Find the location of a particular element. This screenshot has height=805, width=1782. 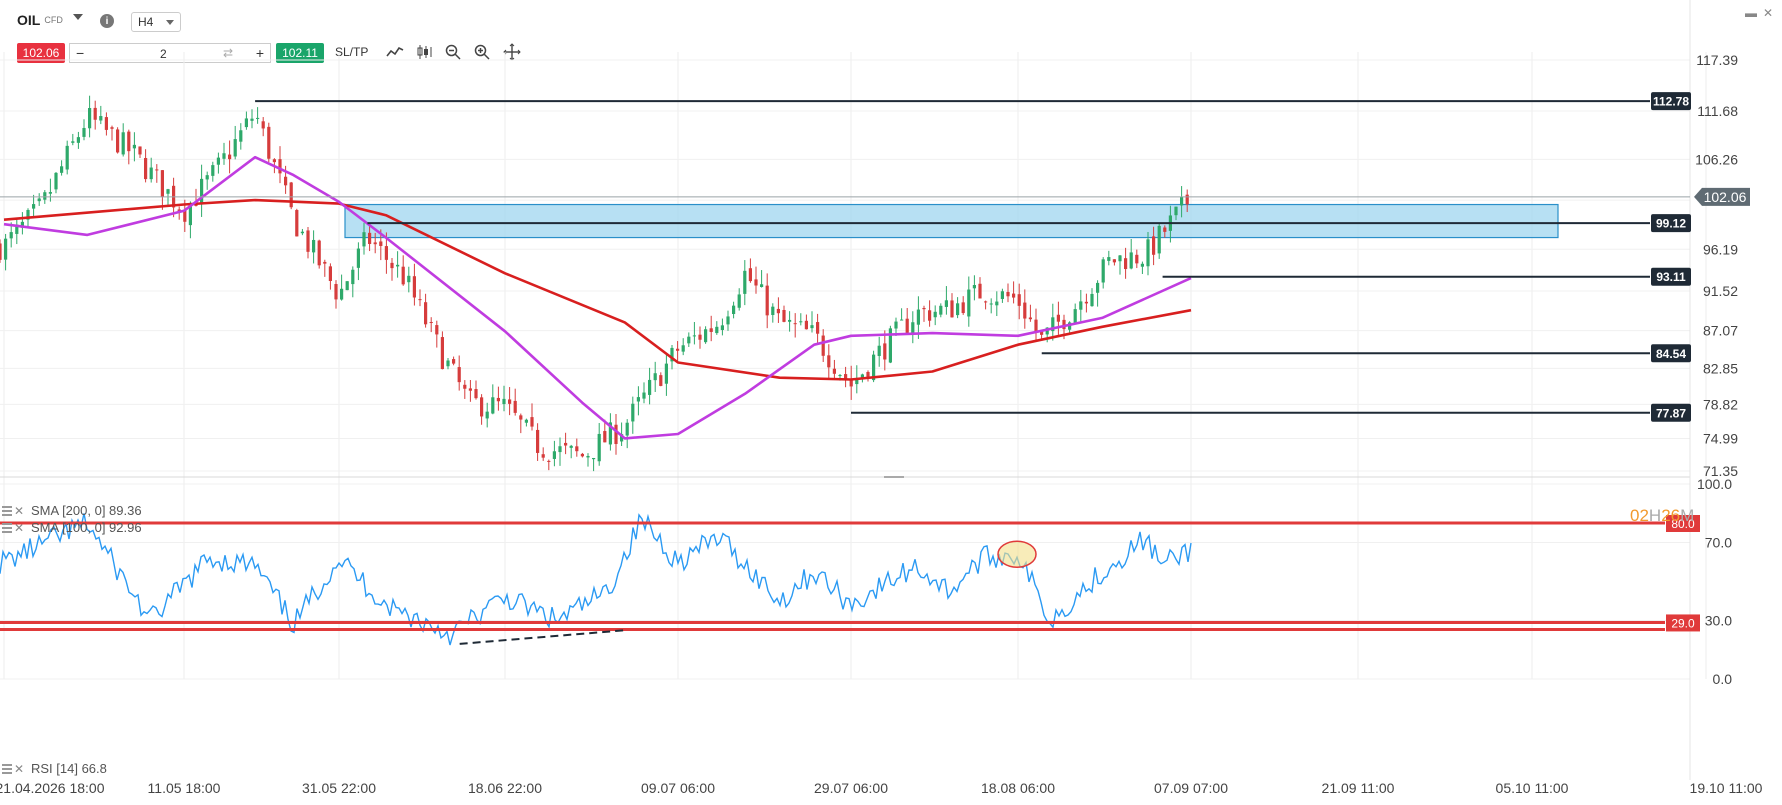

chevron-down-icon is located at coordinates (170, 22).